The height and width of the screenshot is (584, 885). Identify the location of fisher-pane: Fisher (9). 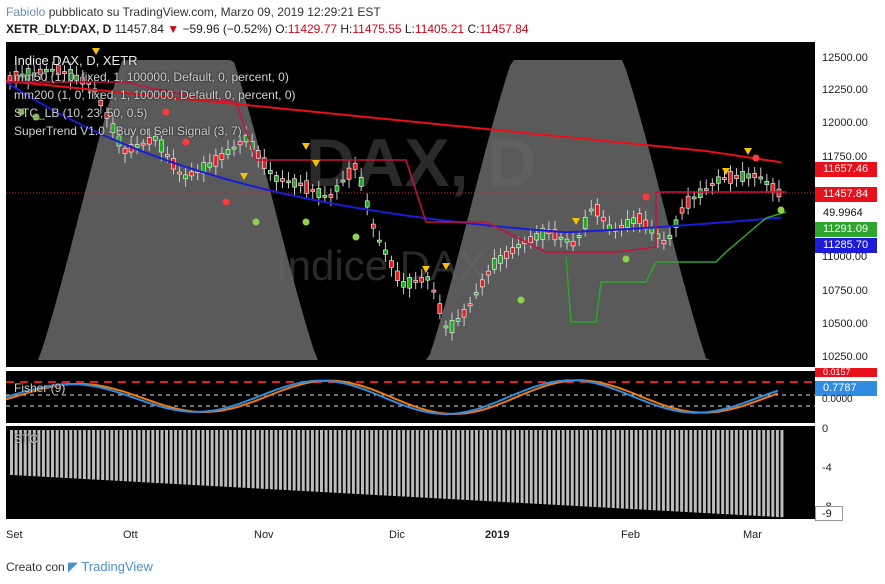
(410, 397).